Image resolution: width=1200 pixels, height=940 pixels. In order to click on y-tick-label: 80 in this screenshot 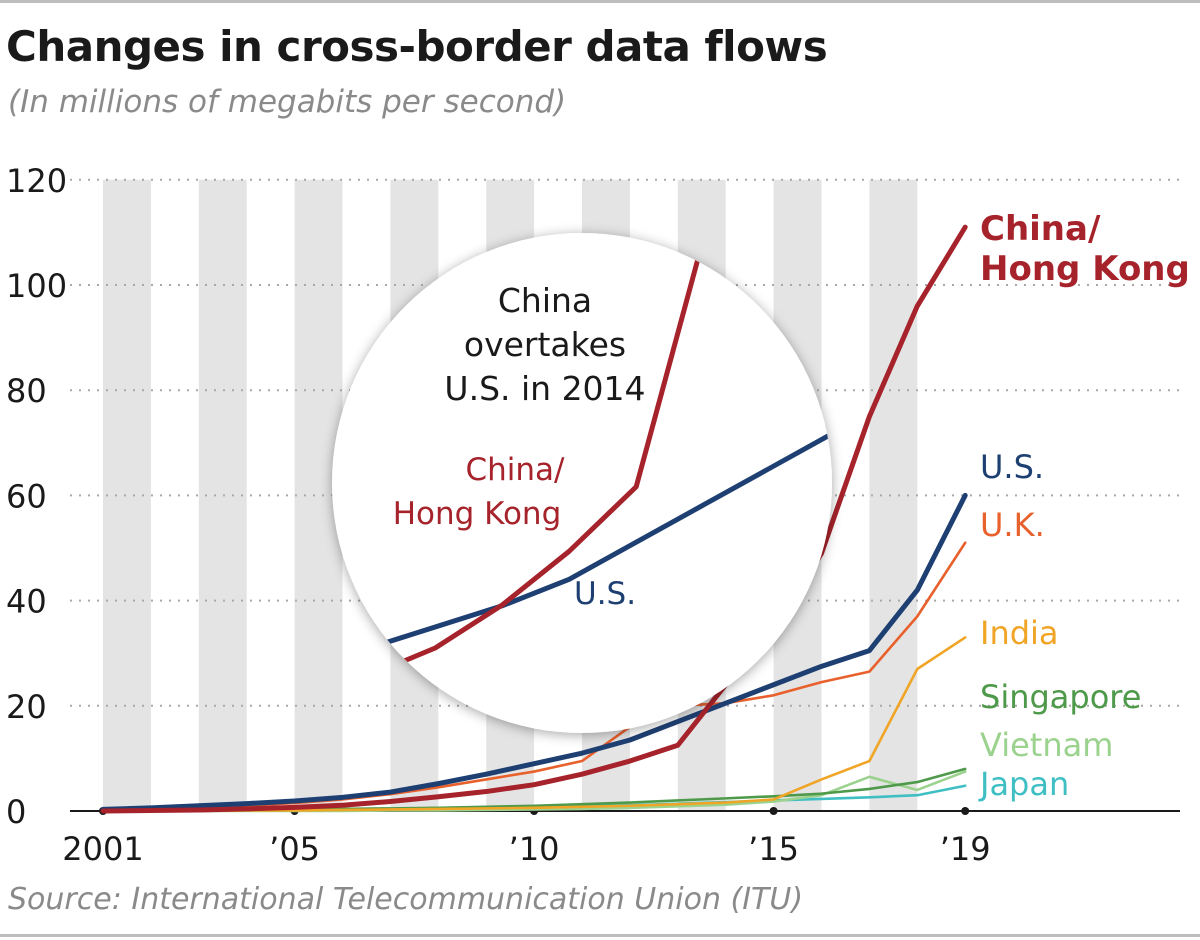, I will do `click(26, 391)`.